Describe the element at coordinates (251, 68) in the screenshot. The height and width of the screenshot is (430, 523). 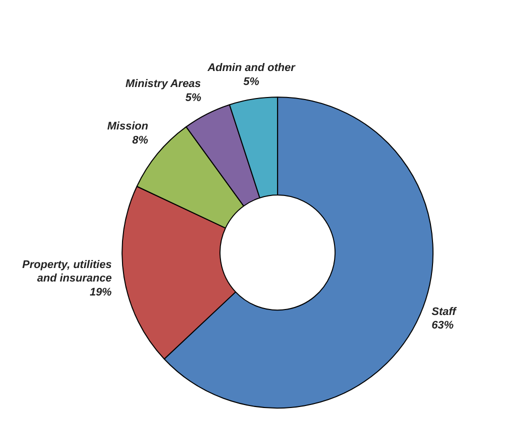
I see `slice-label: Admin and other` at that location.